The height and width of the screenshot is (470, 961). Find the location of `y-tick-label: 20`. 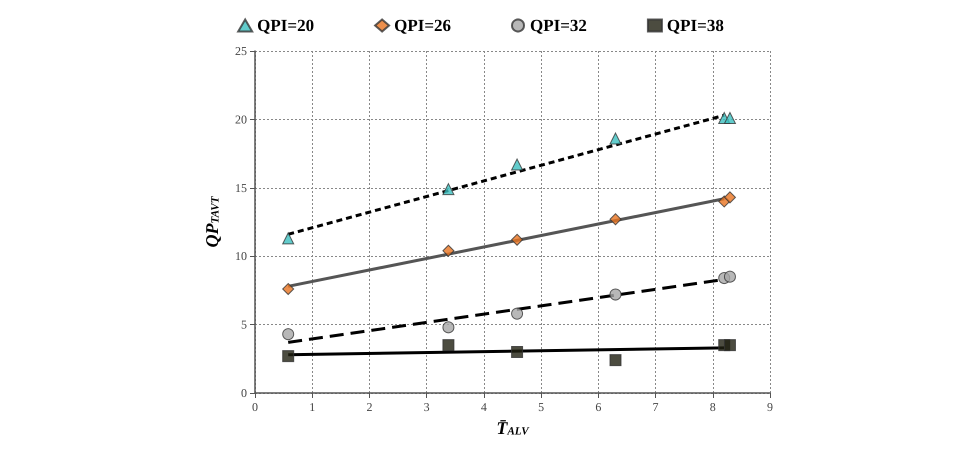

y-tick-label: 20 is located at coordinates (241, 119).